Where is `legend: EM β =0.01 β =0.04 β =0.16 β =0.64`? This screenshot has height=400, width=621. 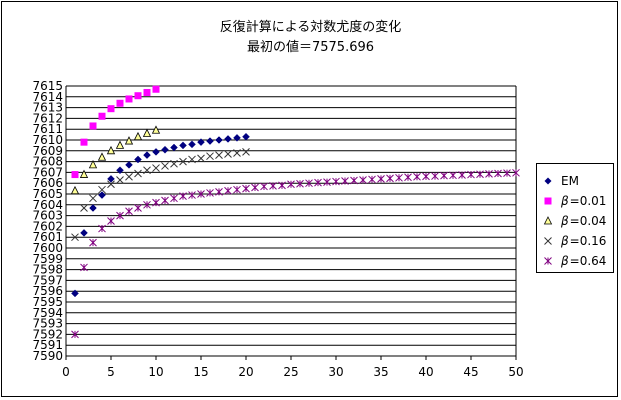 legend: EM β =0.01 β =0.04 β =0.16 β =0.64 is located at coordinates (575, 218).